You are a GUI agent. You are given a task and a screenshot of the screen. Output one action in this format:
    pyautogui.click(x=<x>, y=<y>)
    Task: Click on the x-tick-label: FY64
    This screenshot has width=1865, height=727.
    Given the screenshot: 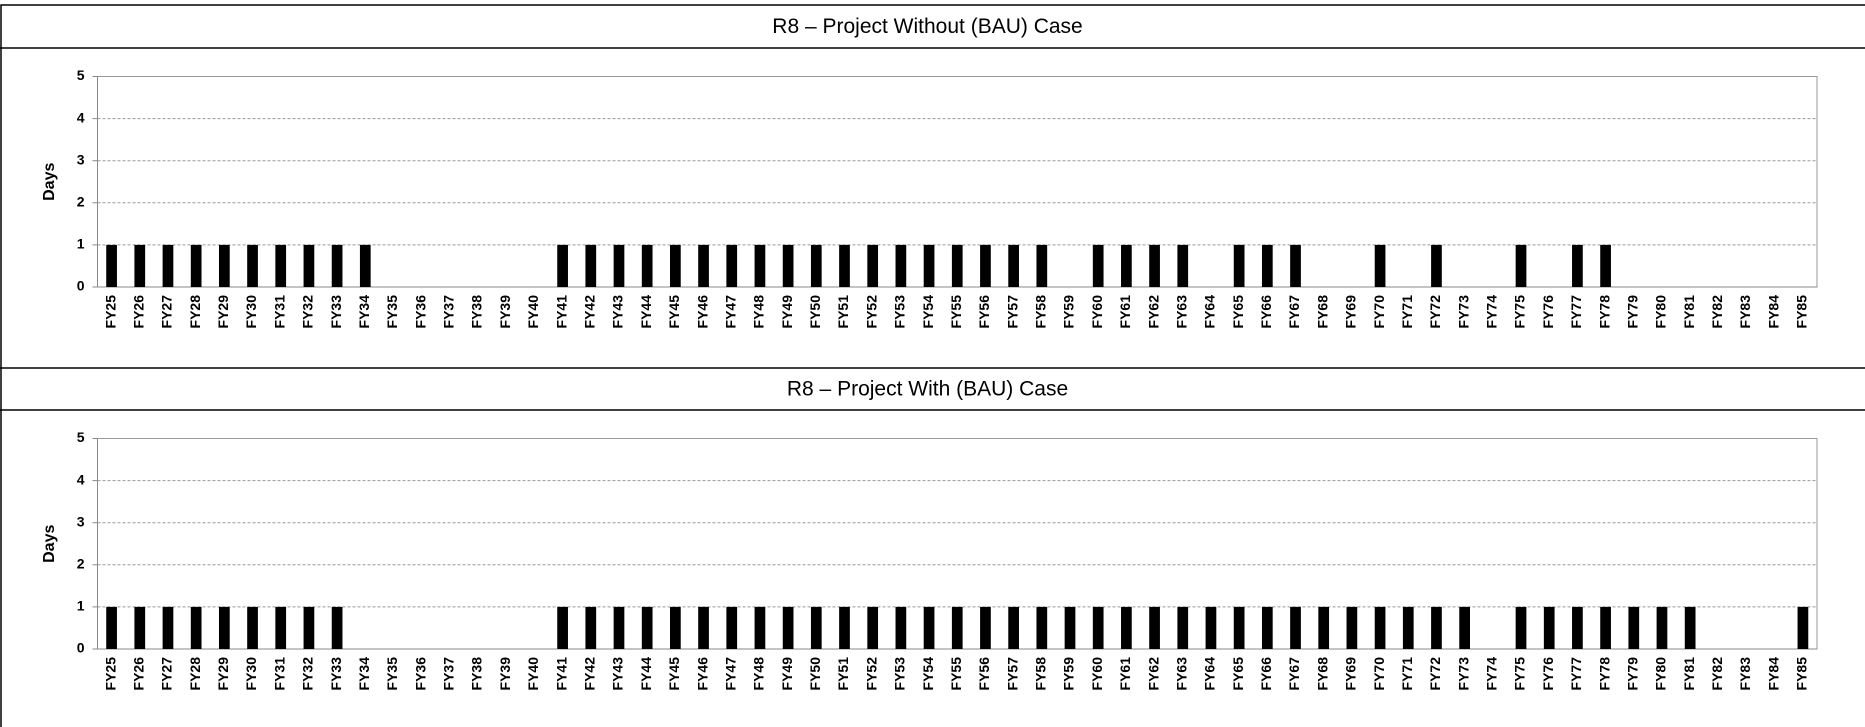 What is the action you would take?
    pyautogui.click(x=1210, y=674)
    